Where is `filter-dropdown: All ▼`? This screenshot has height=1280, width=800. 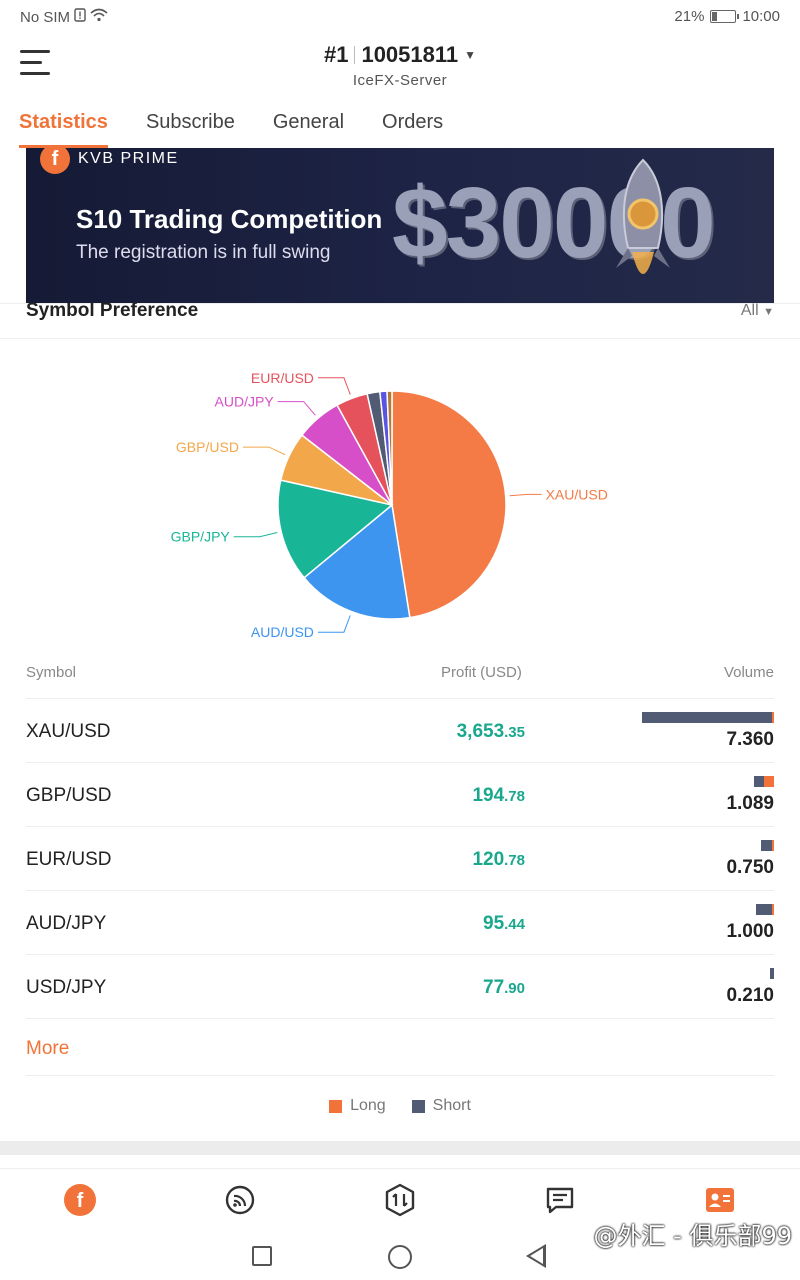
filter-dropdown: All ▼ is located at coordinates (757, 311).